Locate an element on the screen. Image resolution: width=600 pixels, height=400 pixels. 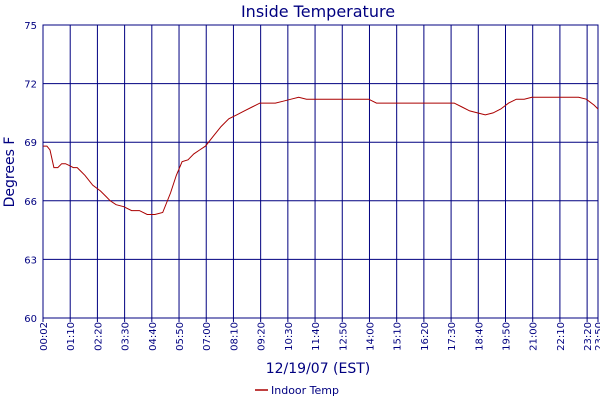
x-tick-label: 00:02 is located at coordinates (44, 336).